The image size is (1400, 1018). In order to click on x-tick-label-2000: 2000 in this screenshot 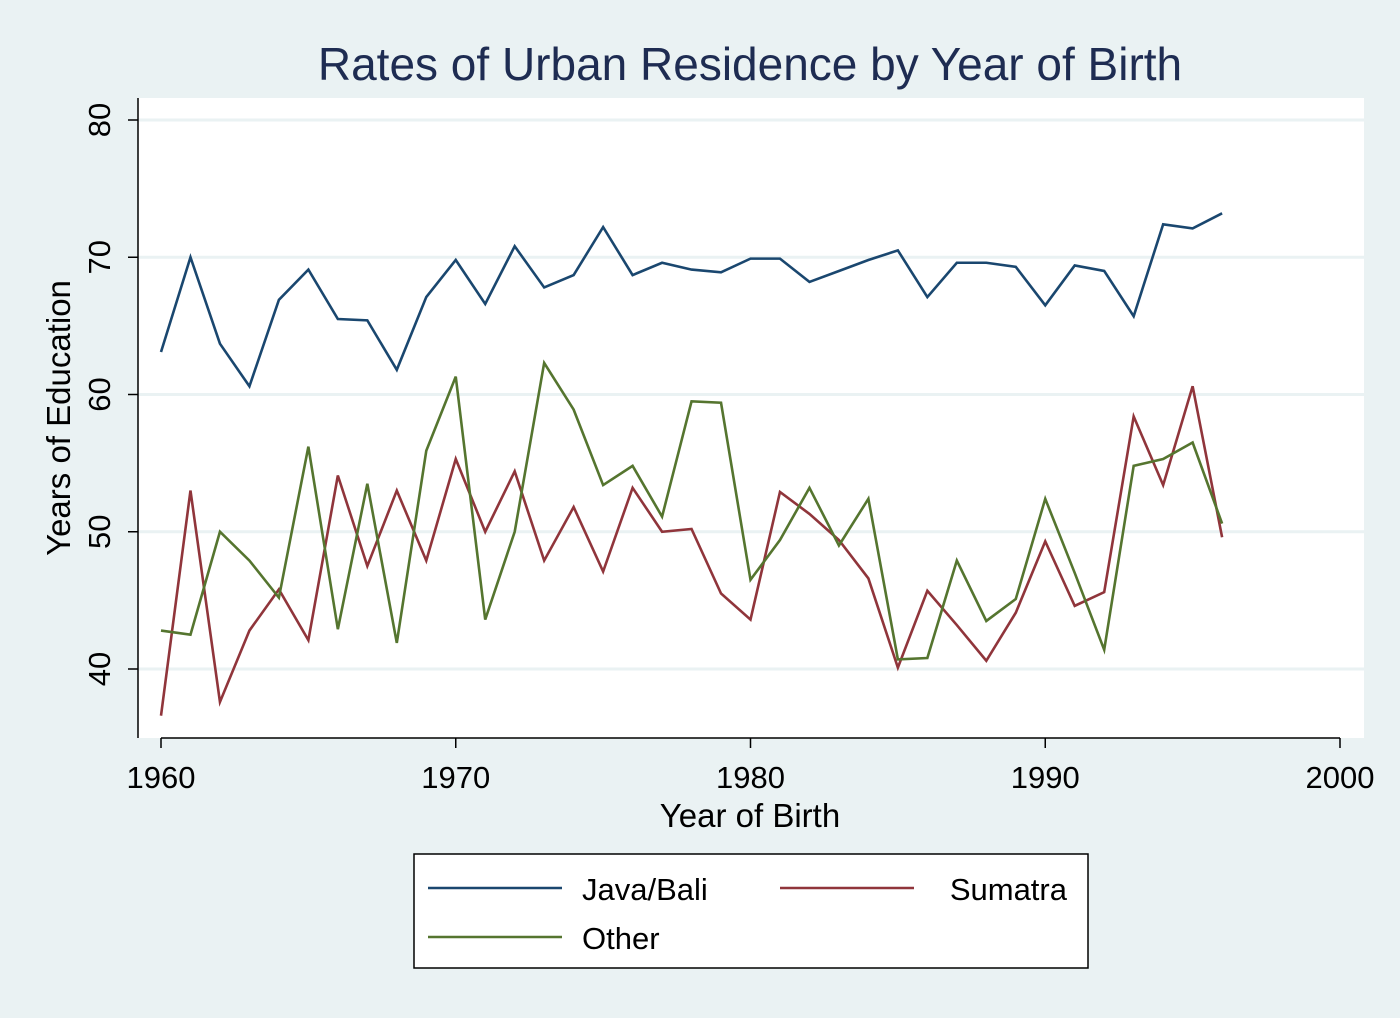, I will do `click(1340, 777)`.